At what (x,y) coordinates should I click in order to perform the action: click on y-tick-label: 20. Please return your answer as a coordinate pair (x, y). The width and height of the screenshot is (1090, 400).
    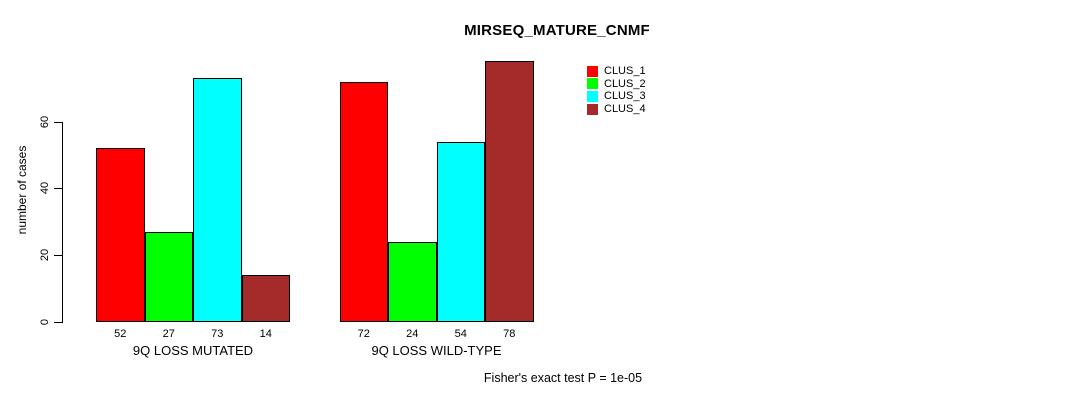
    Looking at the image, I should click on (45, 255).